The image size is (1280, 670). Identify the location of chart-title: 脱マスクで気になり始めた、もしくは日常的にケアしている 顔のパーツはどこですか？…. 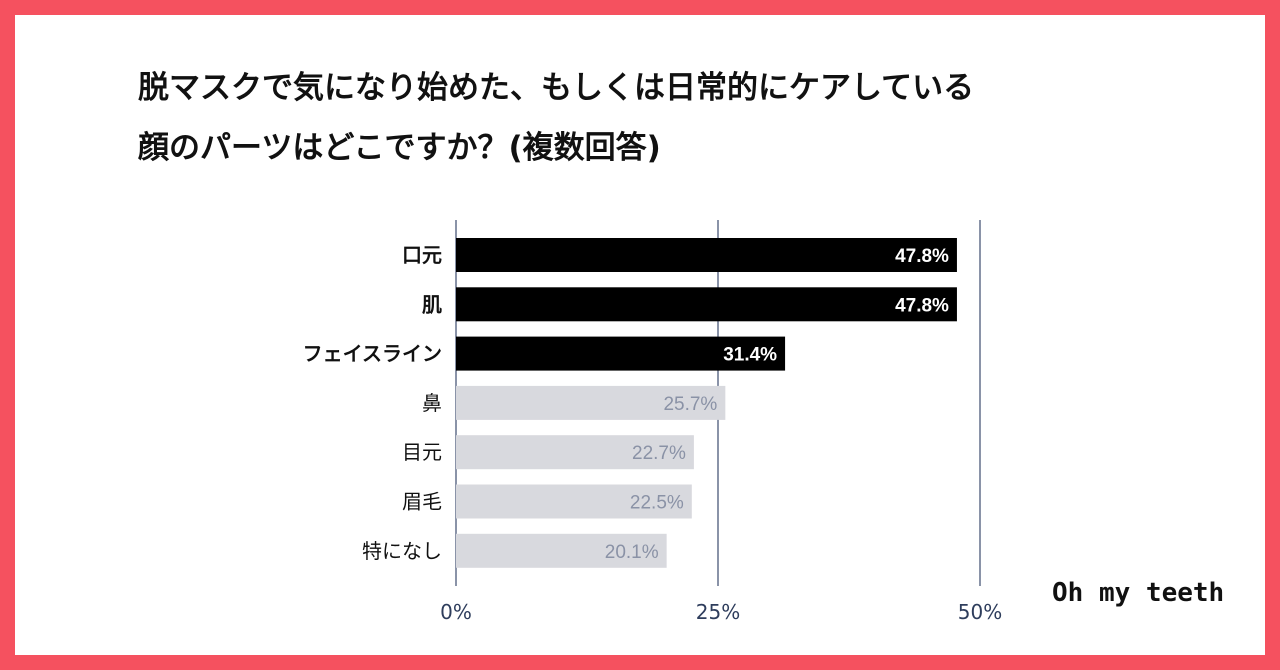
(638, 118).